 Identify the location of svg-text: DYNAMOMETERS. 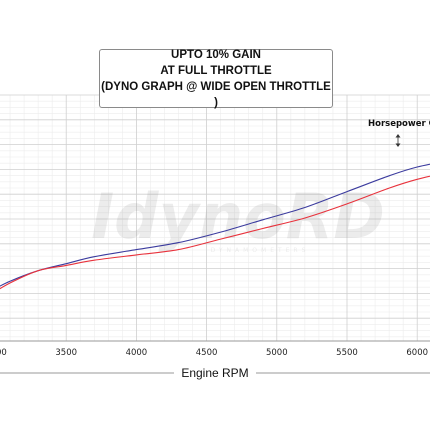
(260, 250).